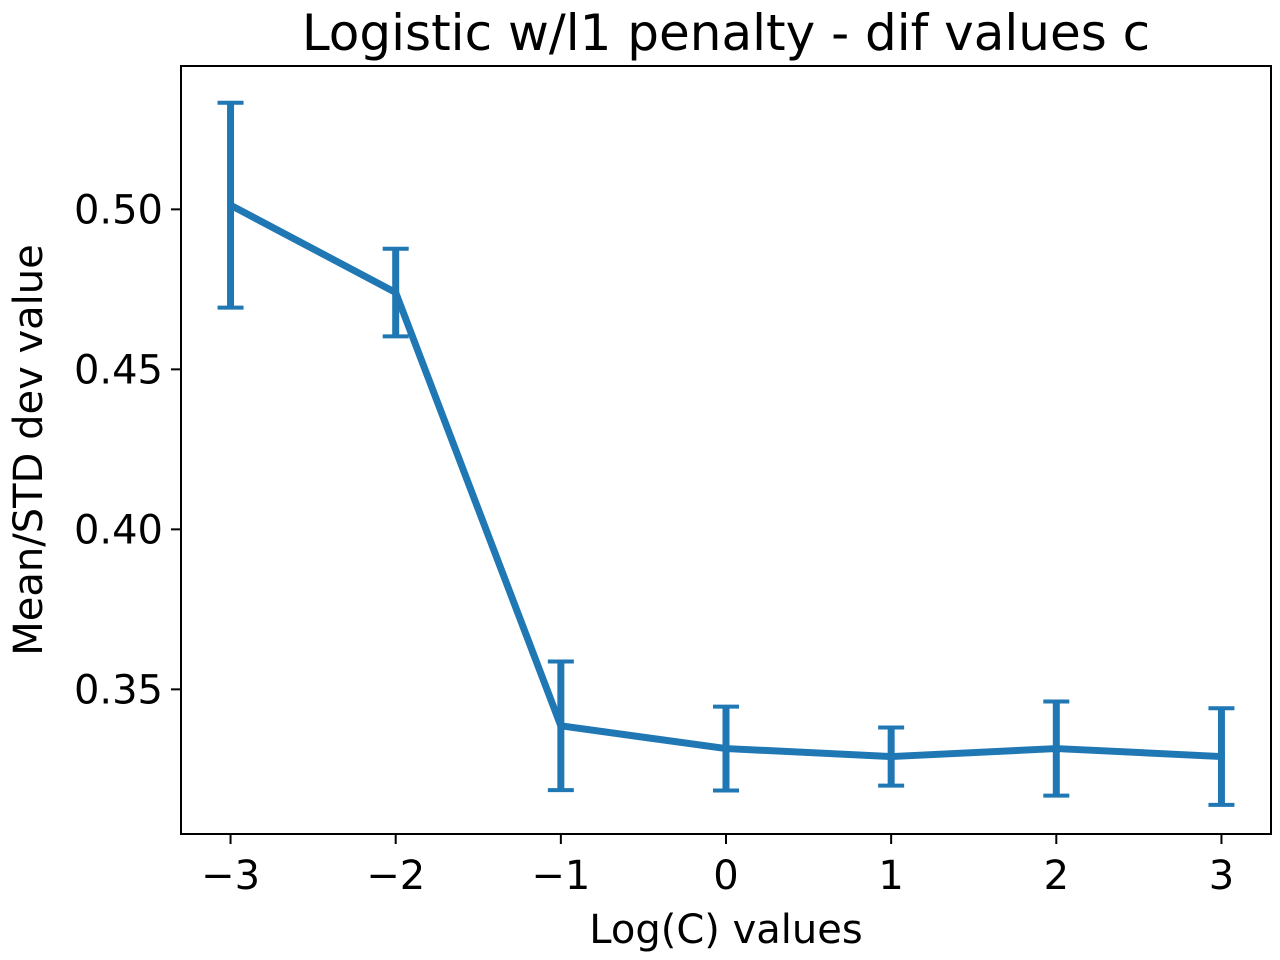 The height and width of the screenshot is (960, 1280). I want to click on x-tick-label: 0, so click(725, 876).